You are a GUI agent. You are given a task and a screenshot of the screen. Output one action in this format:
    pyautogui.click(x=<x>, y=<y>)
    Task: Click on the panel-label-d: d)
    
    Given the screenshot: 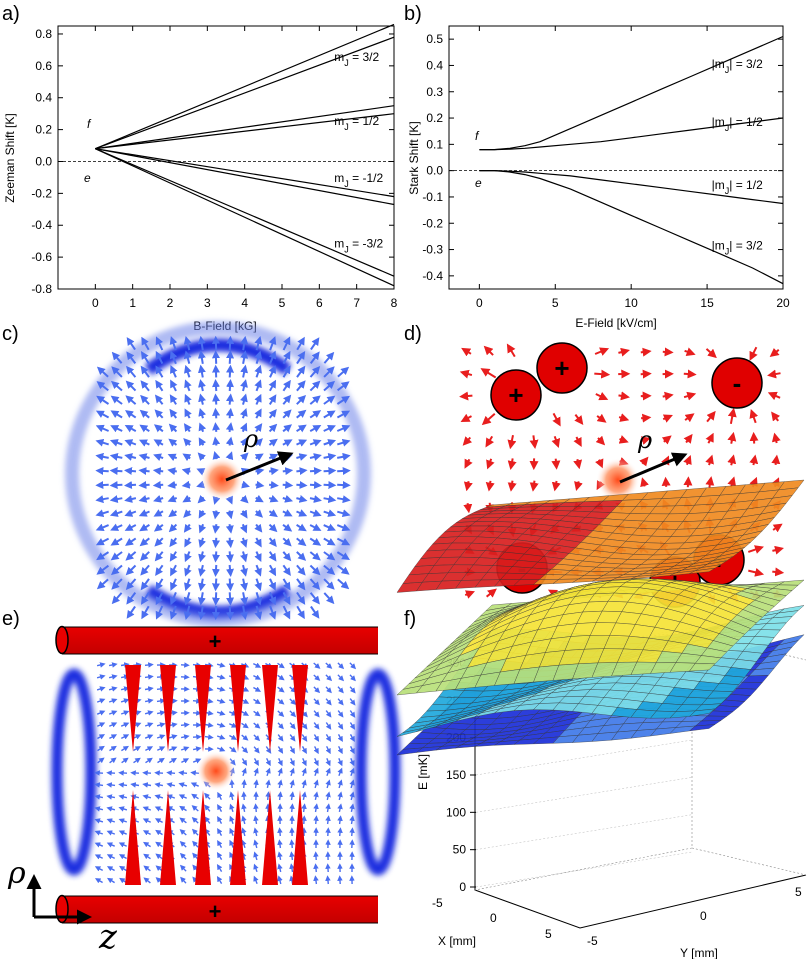 What is the action you would take?
    pyautogui.click(x=413, y=334)
    